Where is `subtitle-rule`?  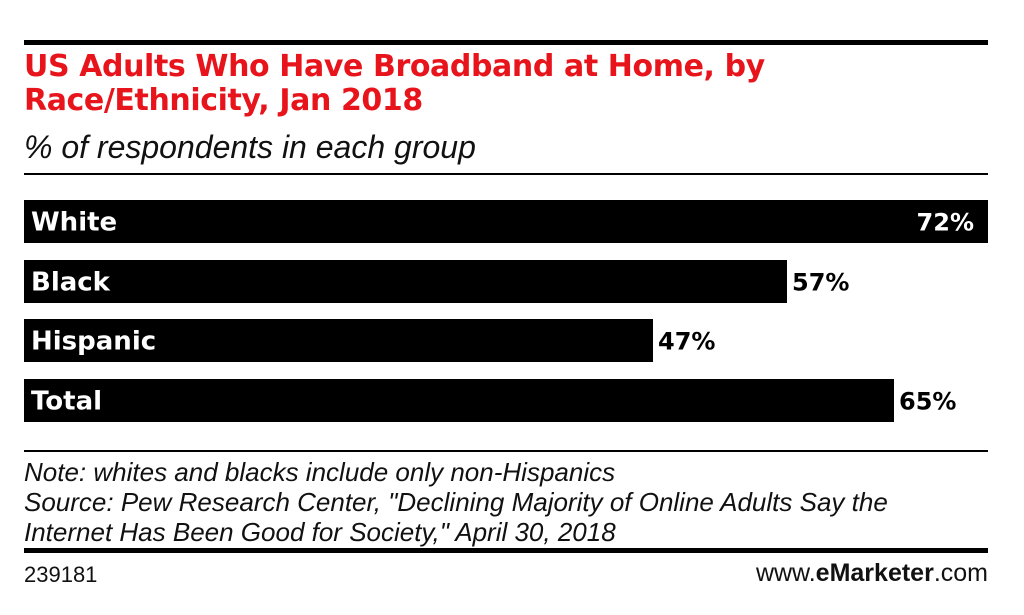
subtitle-rule is located at coordinates (506, 174).